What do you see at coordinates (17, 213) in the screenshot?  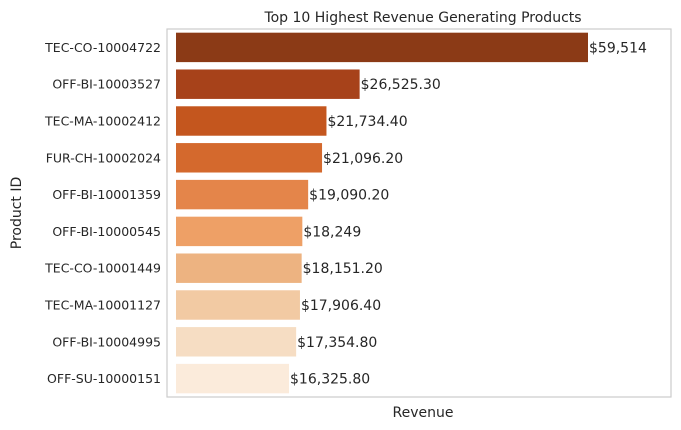 I see `y-axis-label: Product ID` at bounding box center [17, 213].